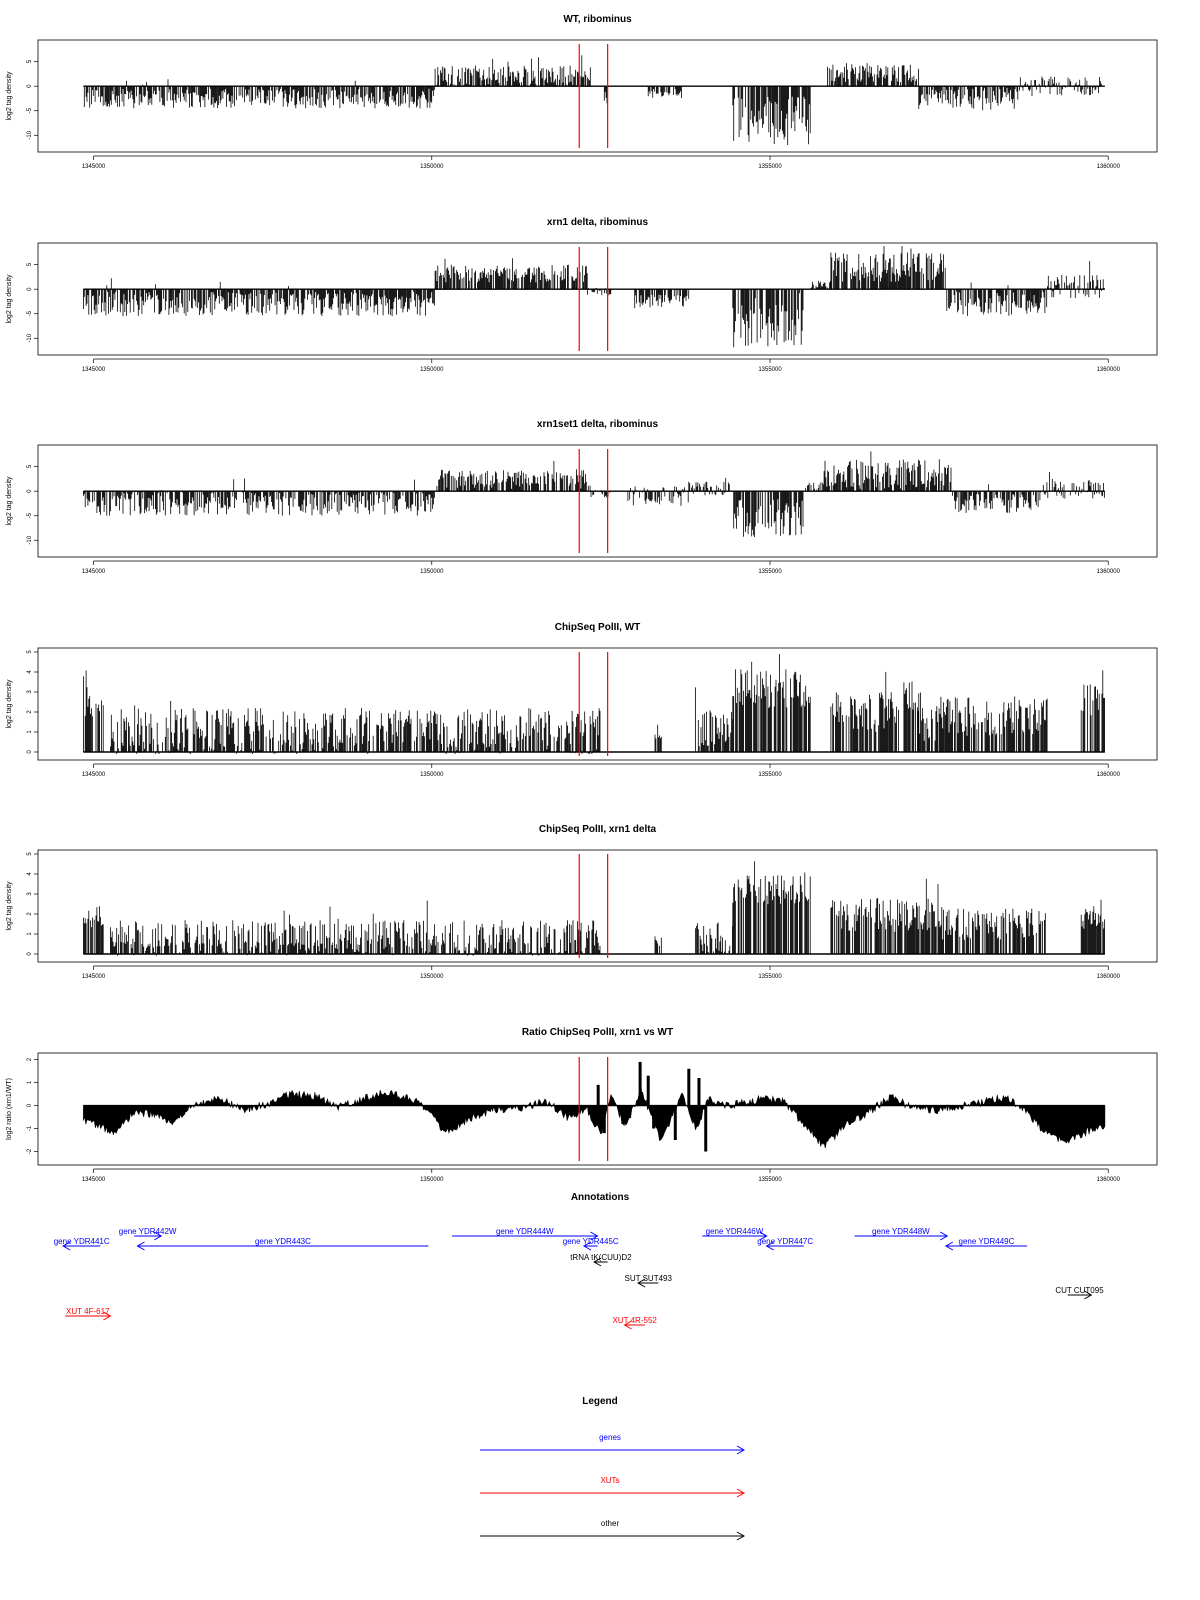  What do you see at coordinates (613, 1468) in the screenshot?
I see `legend-panel: Legend genes XUTs other` at bounding box center [613, 1468].